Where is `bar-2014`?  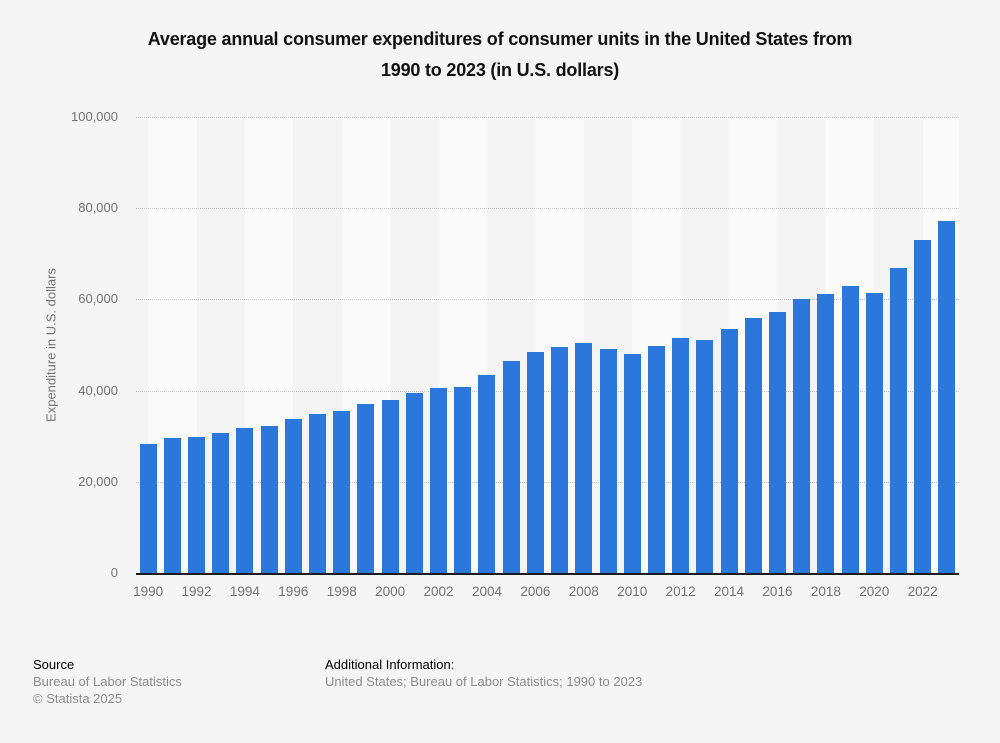 bar-2014 is located at coordinates (729, 451).